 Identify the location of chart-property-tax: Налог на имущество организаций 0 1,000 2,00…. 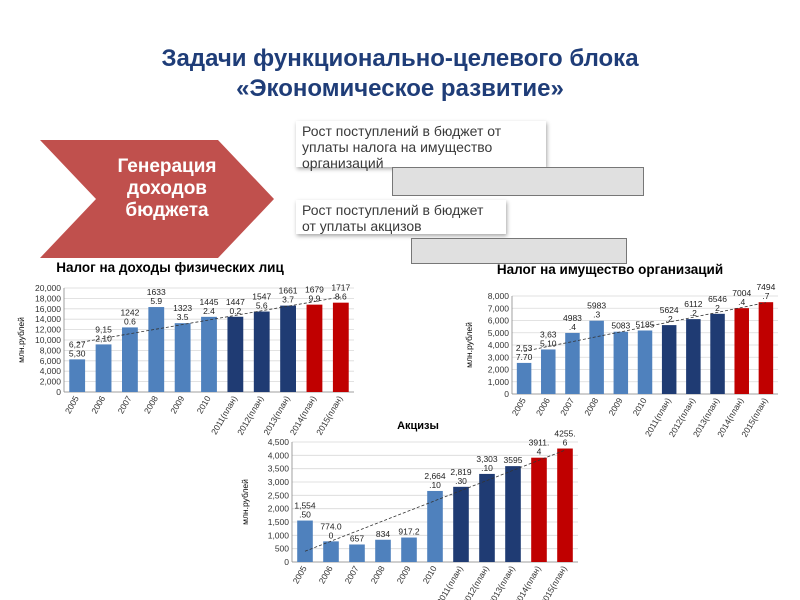
(621, 350).